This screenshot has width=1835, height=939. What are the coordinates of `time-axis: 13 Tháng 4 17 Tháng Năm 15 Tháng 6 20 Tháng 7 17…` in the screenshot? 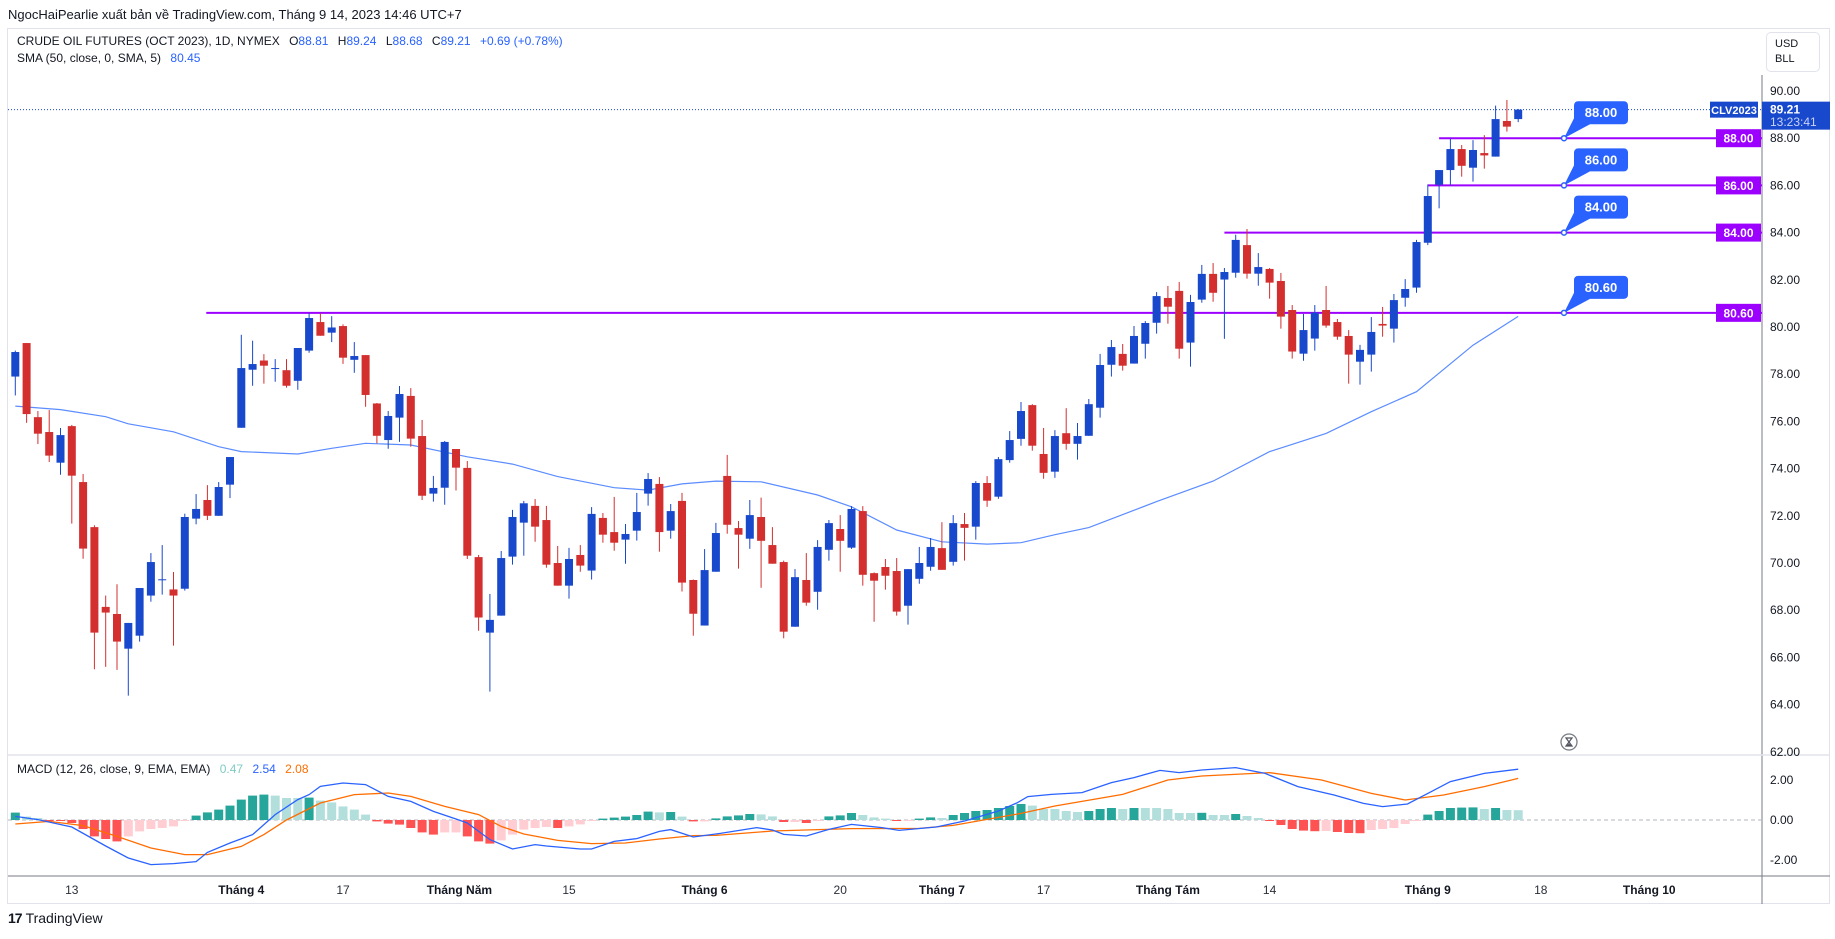 It's located at (870, 890).